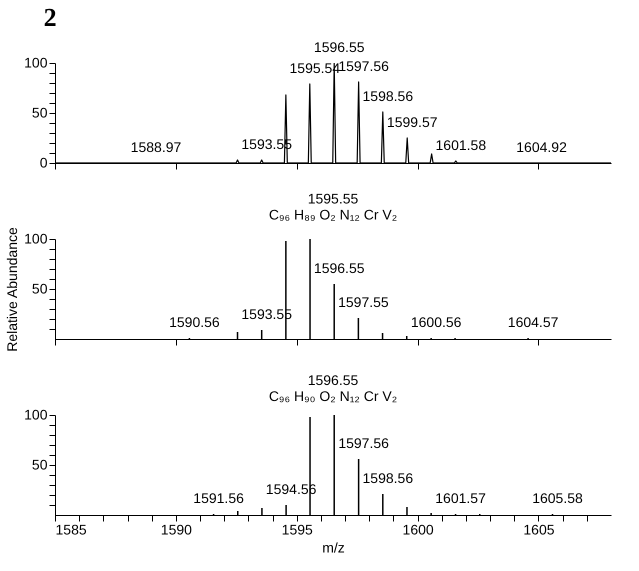 This screenshot has width=639, height=571. What do you see at coordinates (298, 530) in the screenshot?
I see `x-tick-label: 1595` at bounding box center [298, 530].